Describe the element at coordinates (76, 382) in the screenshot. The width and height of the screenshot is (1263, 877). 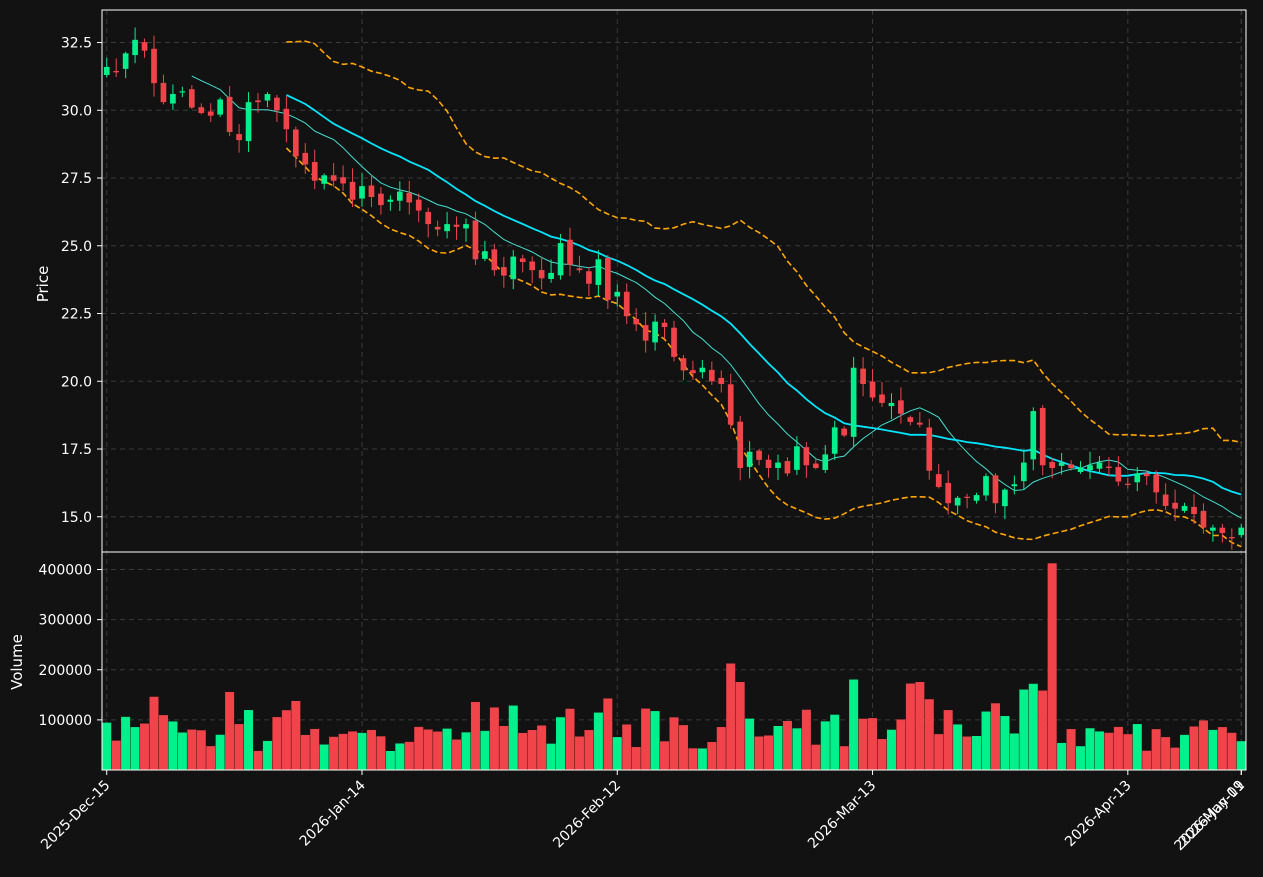
I see `price-tick-label: 20.0` at that location.